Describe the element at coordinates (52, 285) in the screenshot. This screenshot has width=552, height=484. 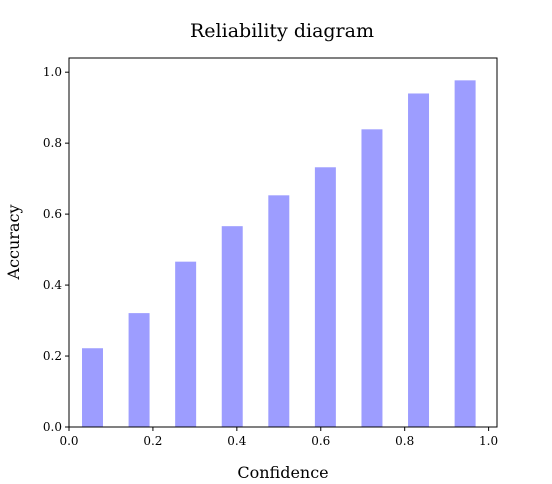
I see `y-tick-label-2: 0.4` at that location.